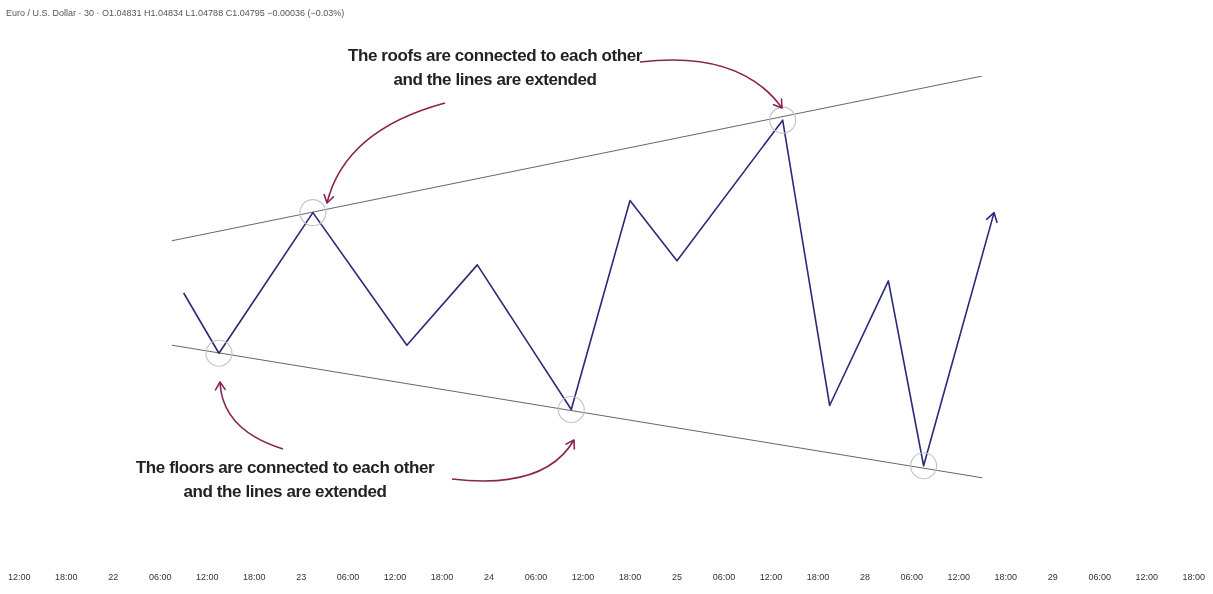 This screenshot has width=1213, height=594. Describe the element at coordinates (676, 577) in the screenshot. I see `x-tick-label: 25` at that location.